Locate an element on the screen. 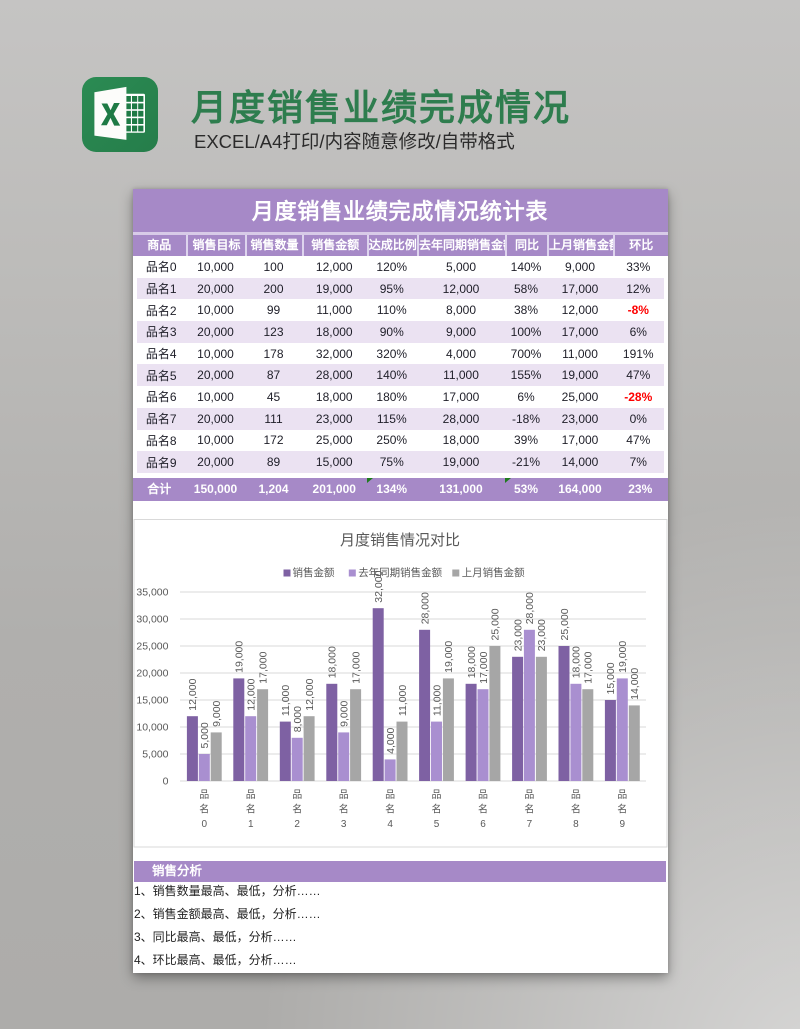 This screenshot has width=800, height=1029. svg-text: 9 is located at coordinates (622, 824).